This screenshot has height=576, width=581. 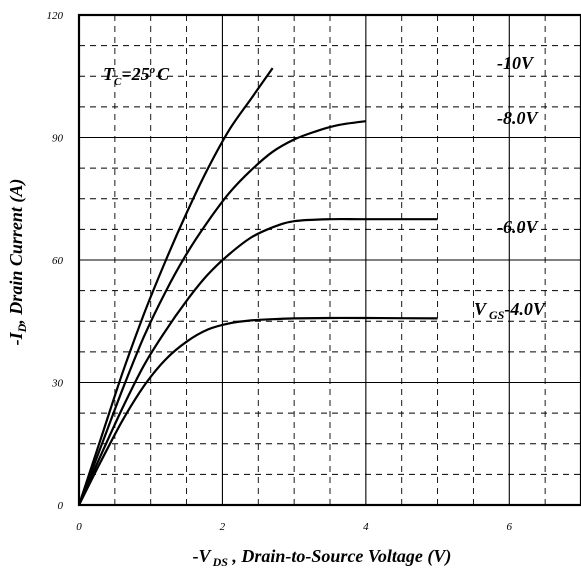 What do you see at coordinates (294, 527) in the screenshot?
I see `x-tick-labels: 0 2 4 6` at bounding box center [294, 527].